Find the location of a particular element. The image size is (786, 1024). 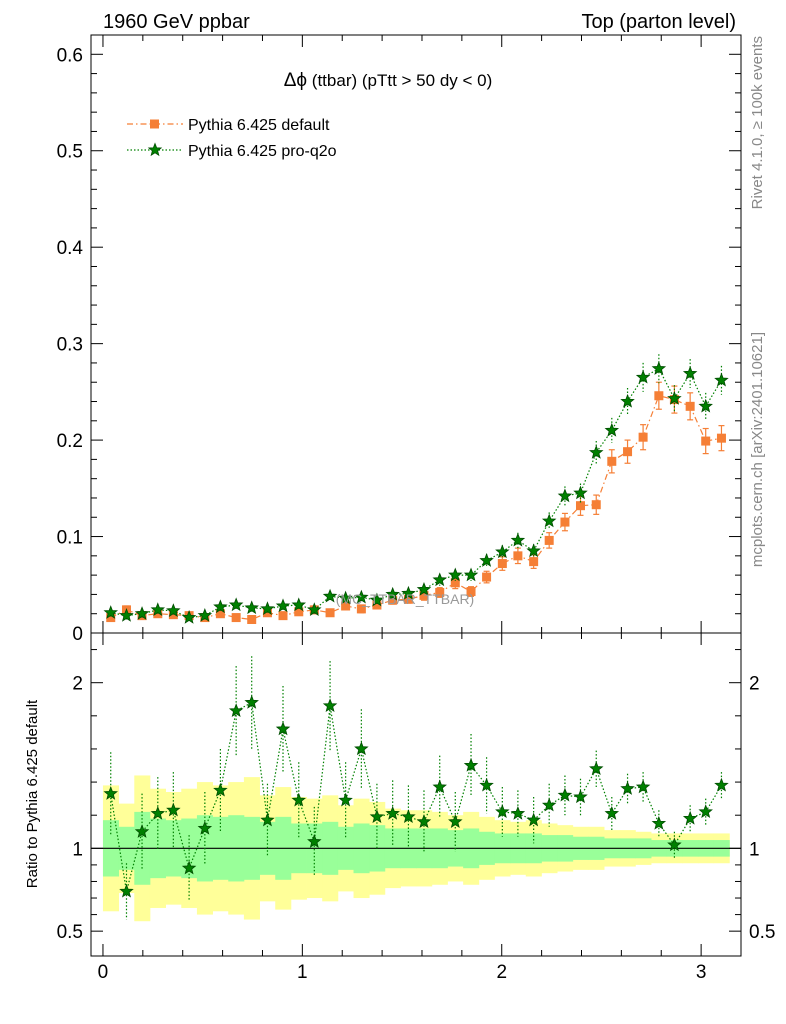

legend-entry-default: Pythia 6.425 default is located at coordinates (228, 125).